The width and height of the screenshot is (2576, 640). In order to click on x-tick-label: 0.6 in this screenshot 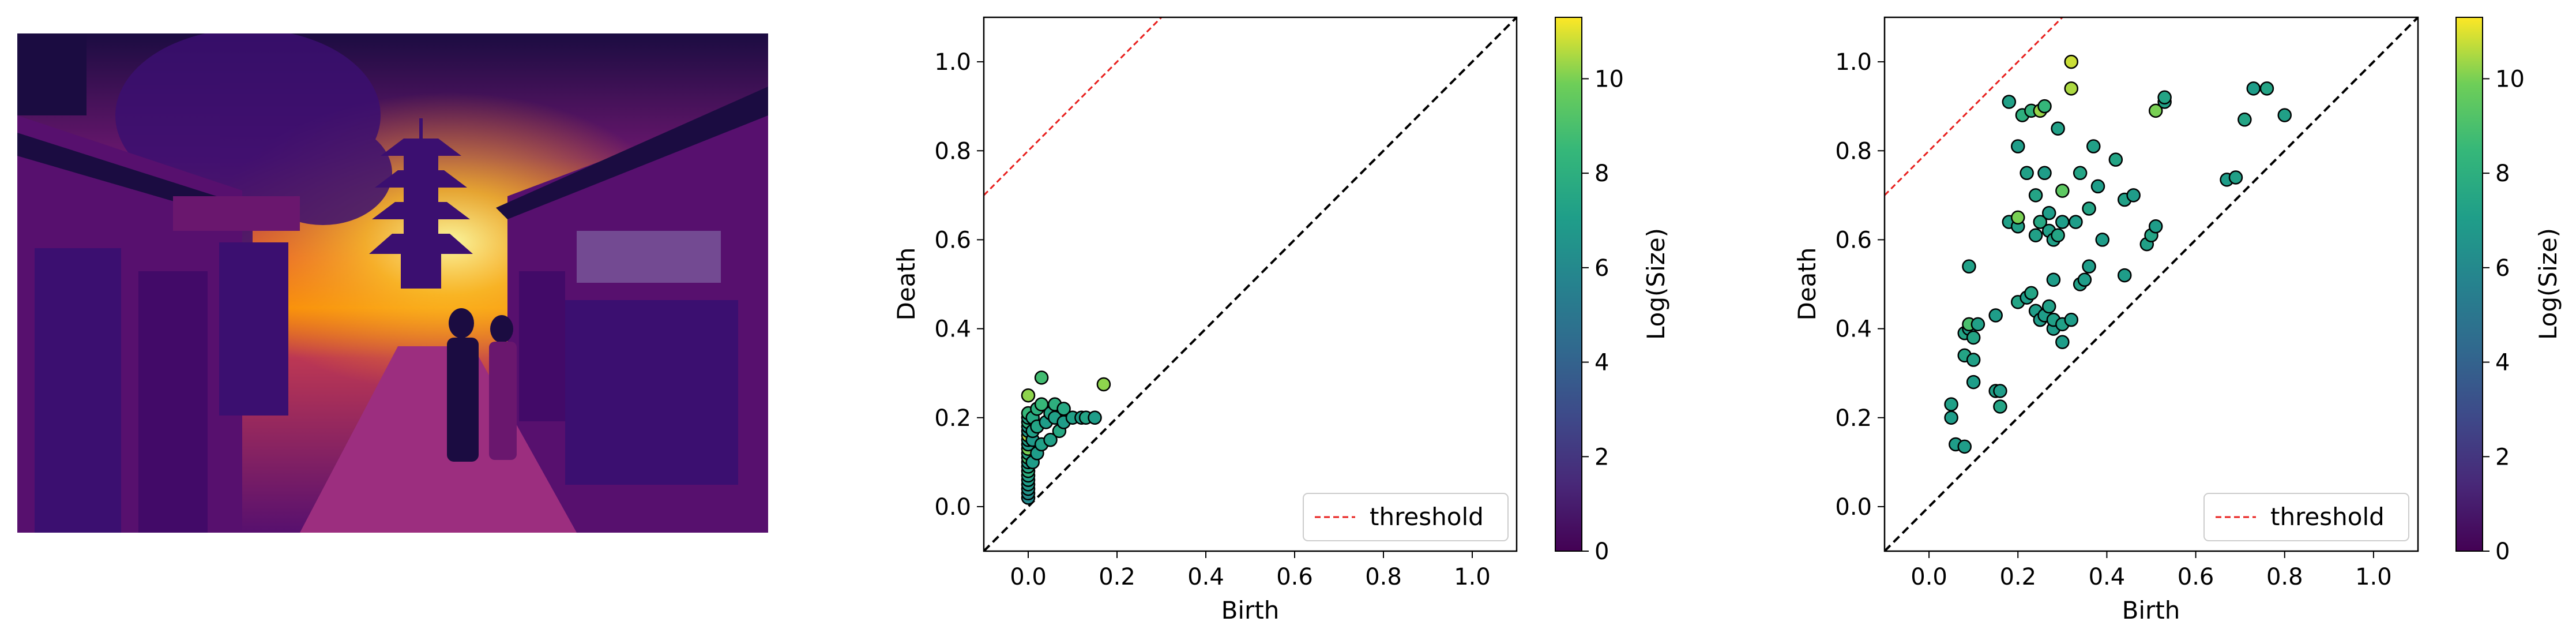, I will do `click(1294, 577)`.